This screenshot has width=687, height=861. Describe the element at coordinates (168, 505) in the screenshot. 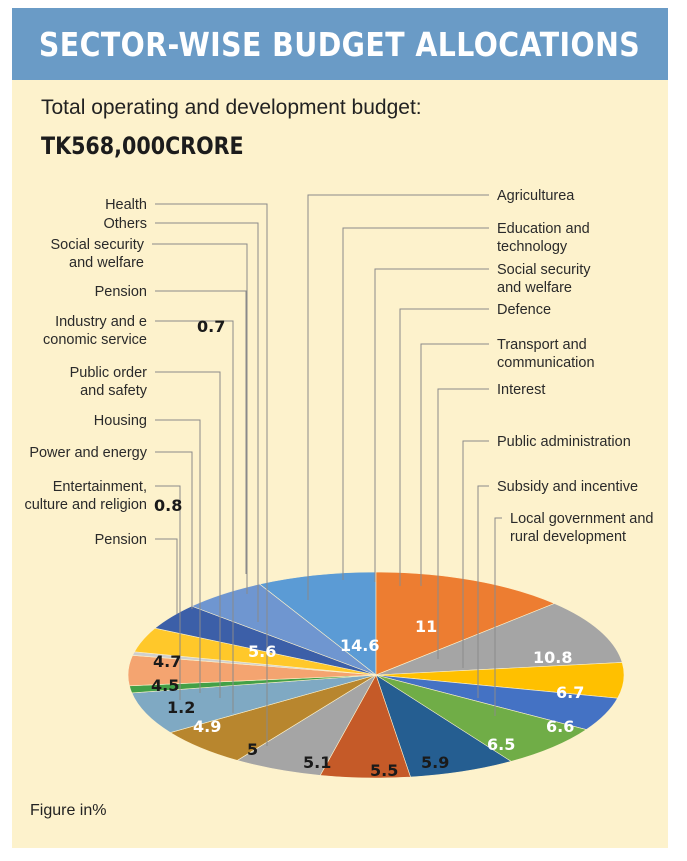

I see `value-label: 0.8` at that location.